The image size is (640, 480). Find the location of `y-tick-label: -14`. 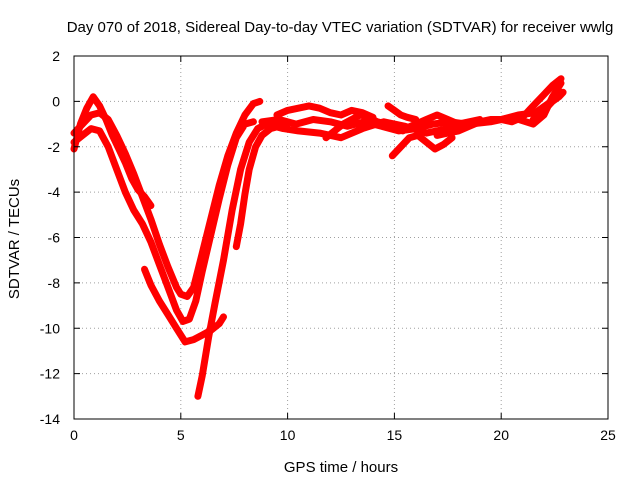

y-tick-label: -14 is located at coordinates (50, 419).